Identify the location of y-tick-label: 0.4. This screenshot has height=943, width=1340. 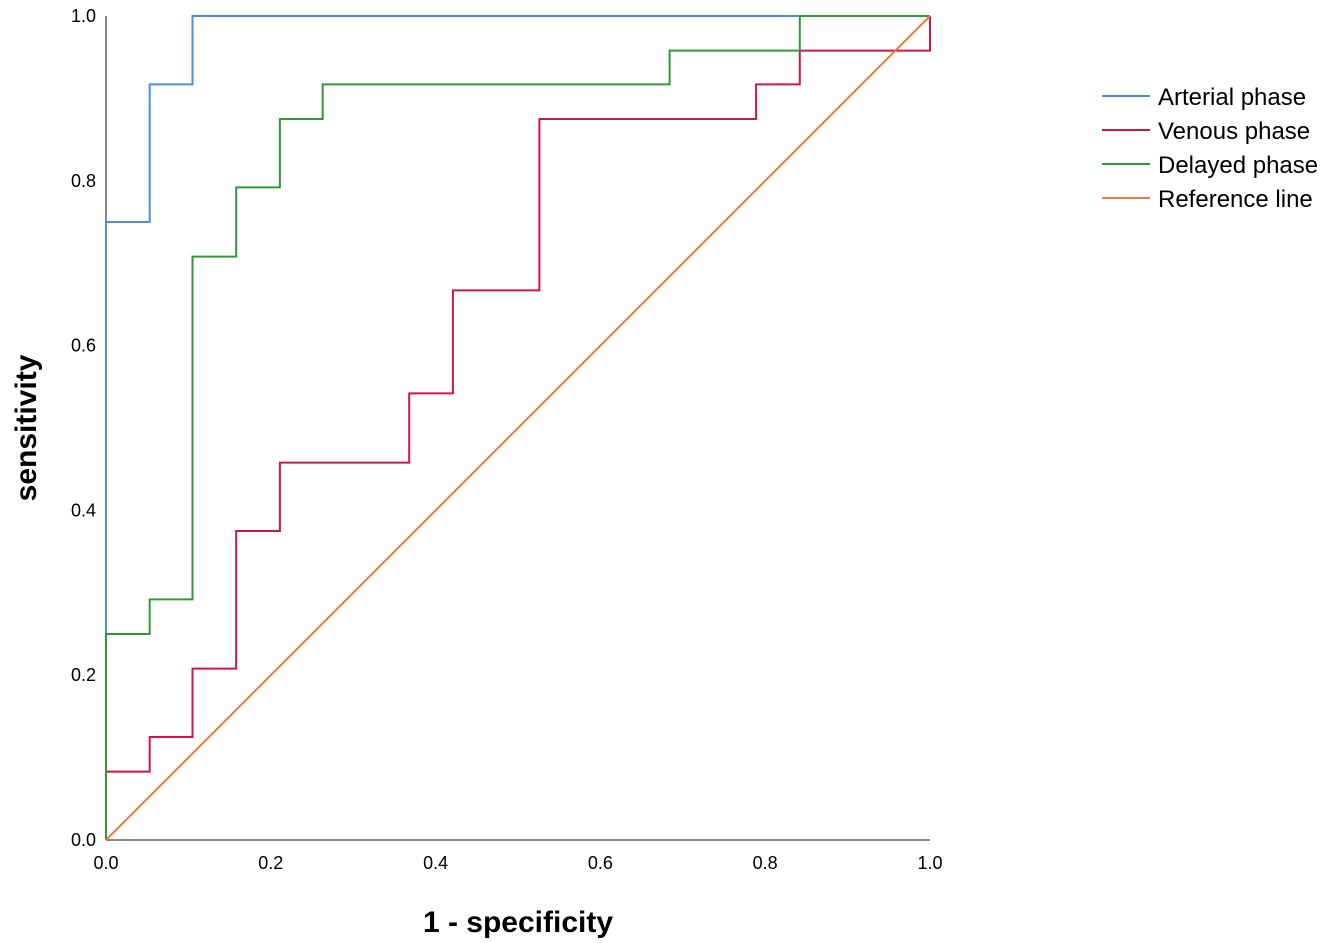
(83, 510).